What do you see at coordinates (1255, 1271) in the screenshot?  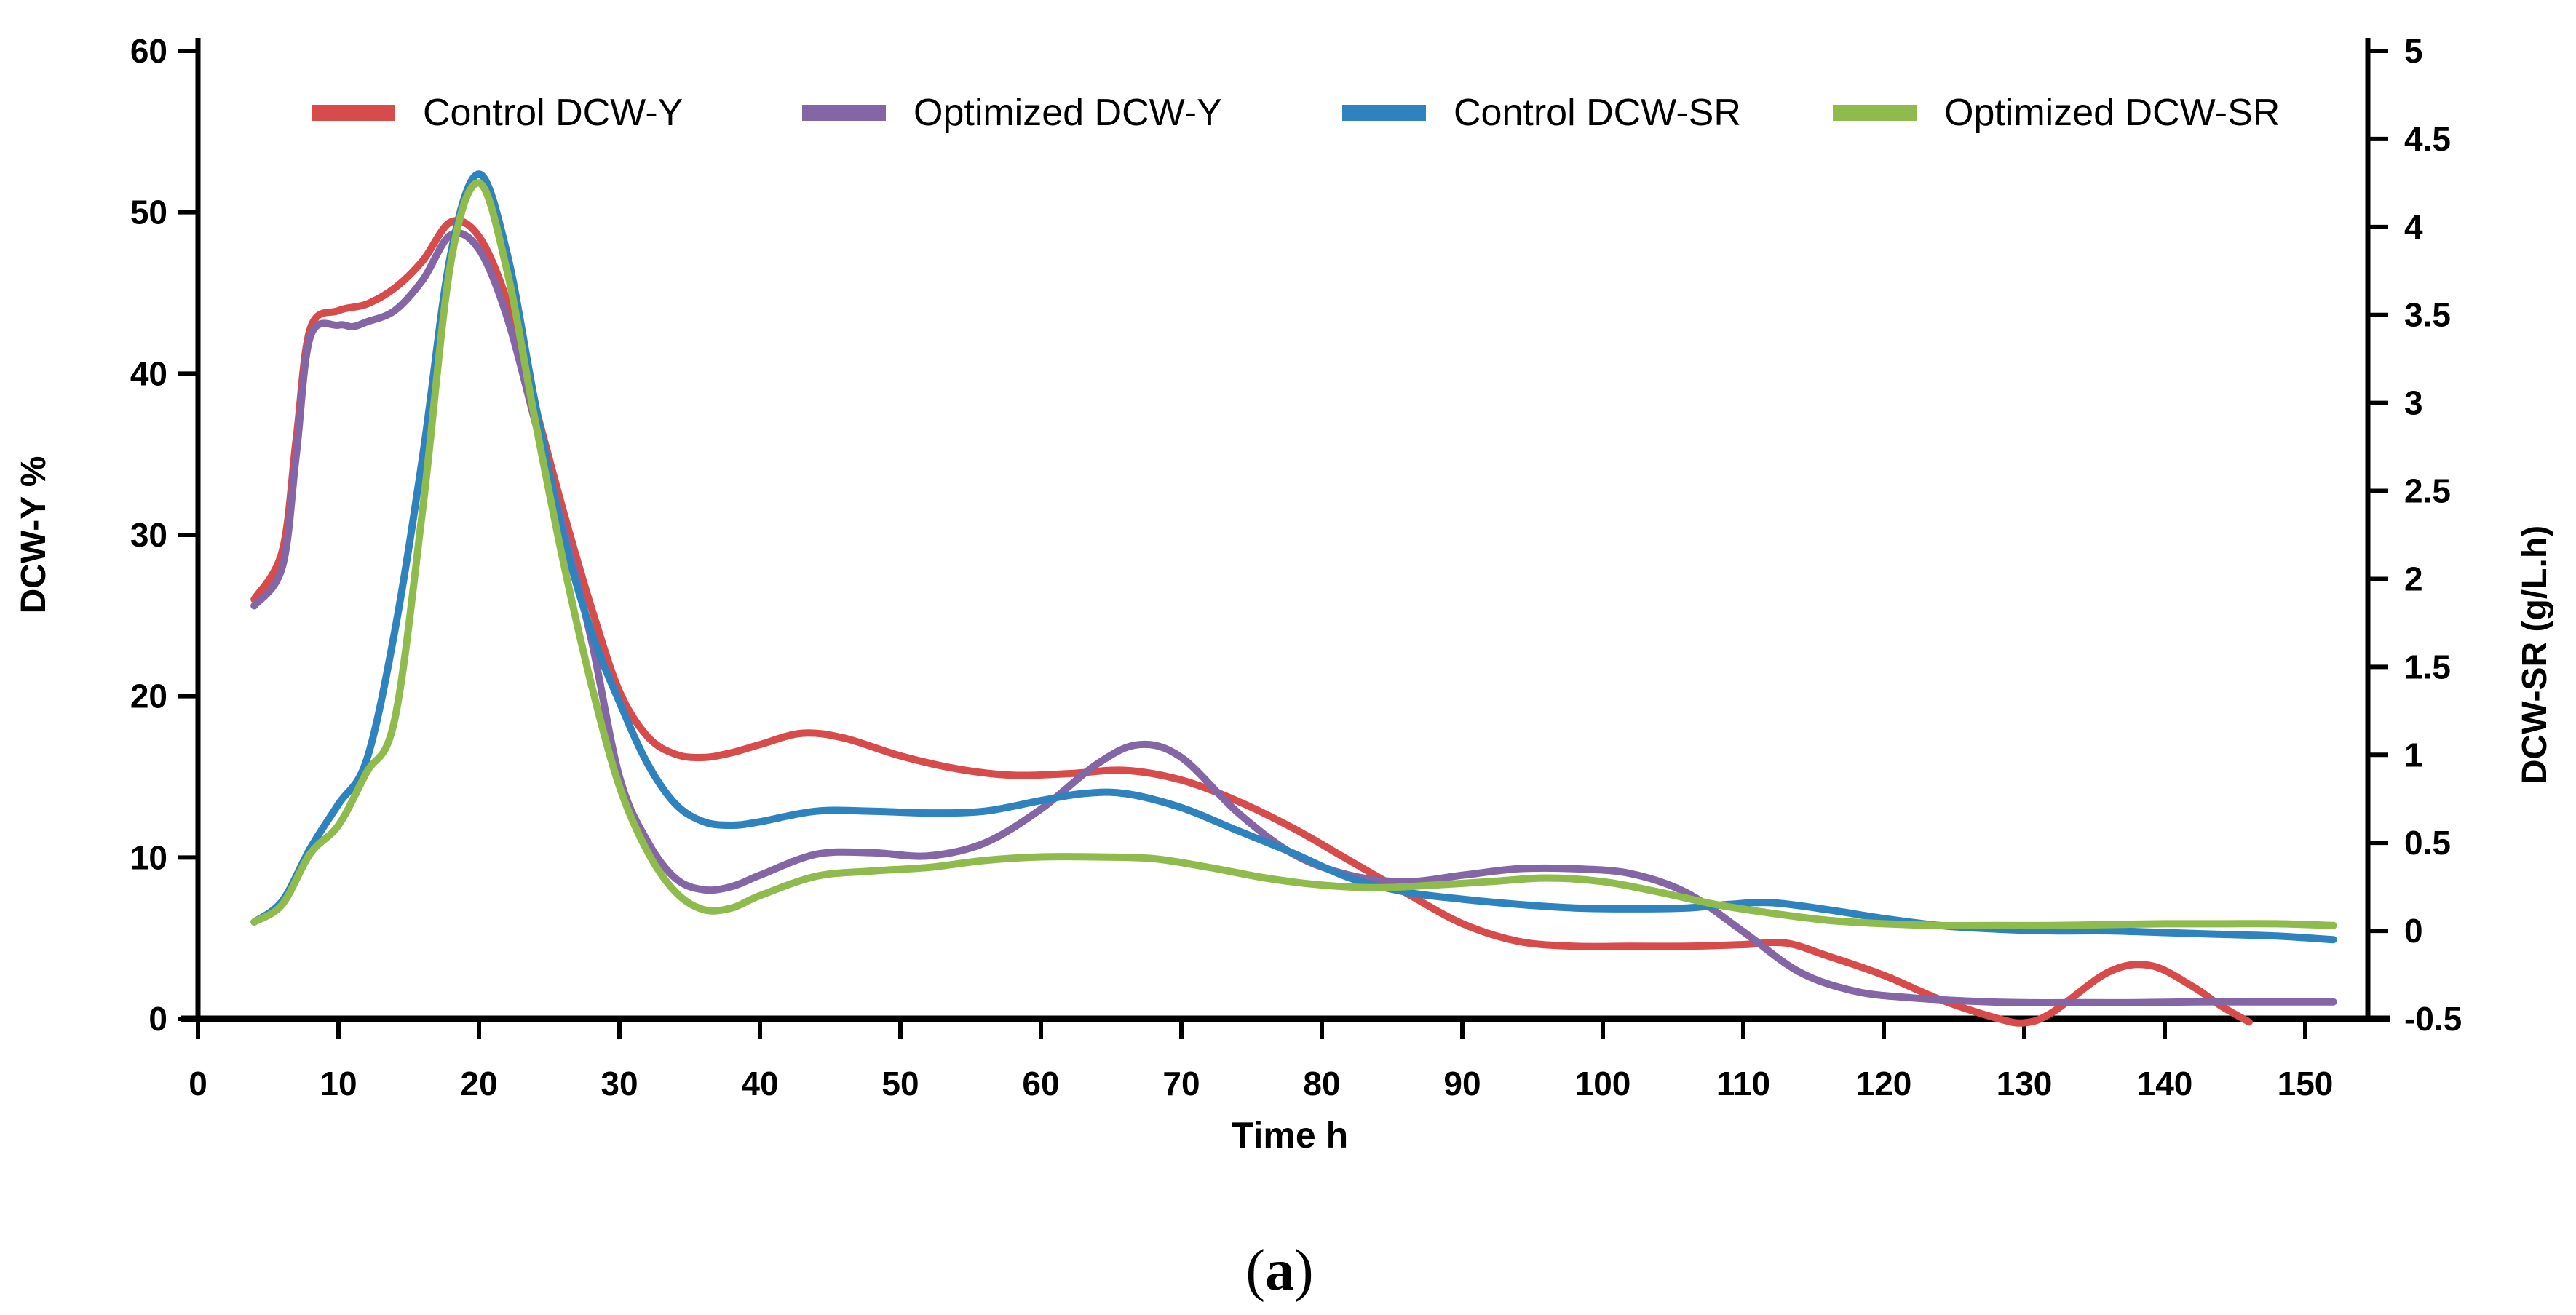 I see `caption-open-paren: (` at bounding box center [1255, 1271].